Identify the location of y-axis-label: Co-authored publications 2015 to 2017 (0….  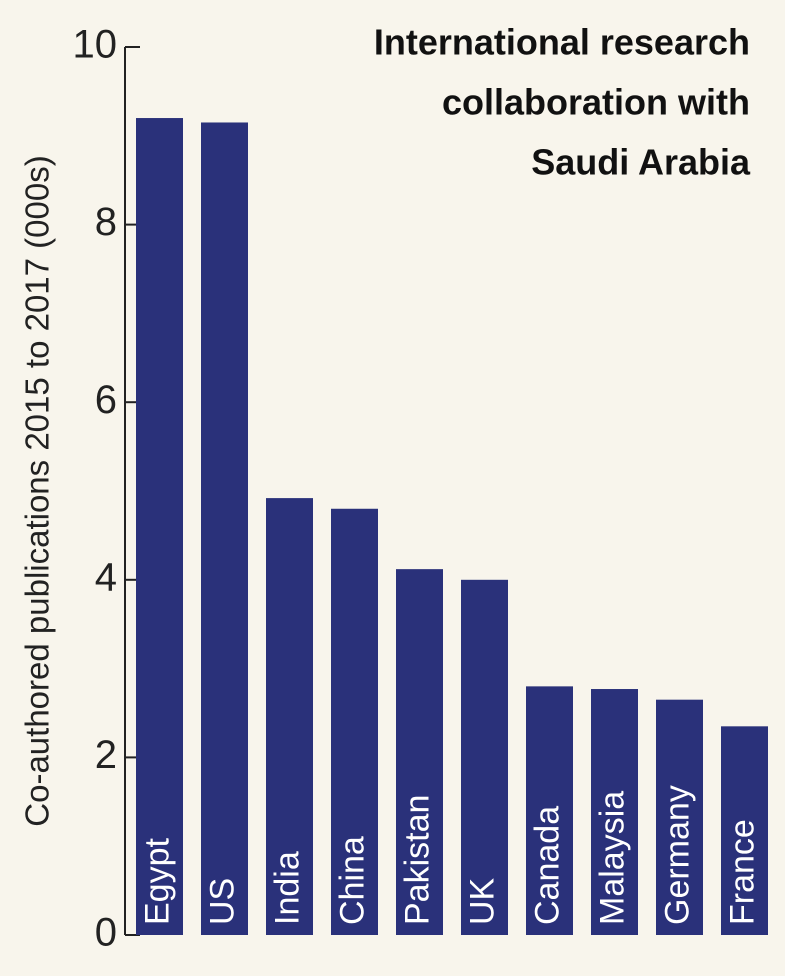
(37, 490).